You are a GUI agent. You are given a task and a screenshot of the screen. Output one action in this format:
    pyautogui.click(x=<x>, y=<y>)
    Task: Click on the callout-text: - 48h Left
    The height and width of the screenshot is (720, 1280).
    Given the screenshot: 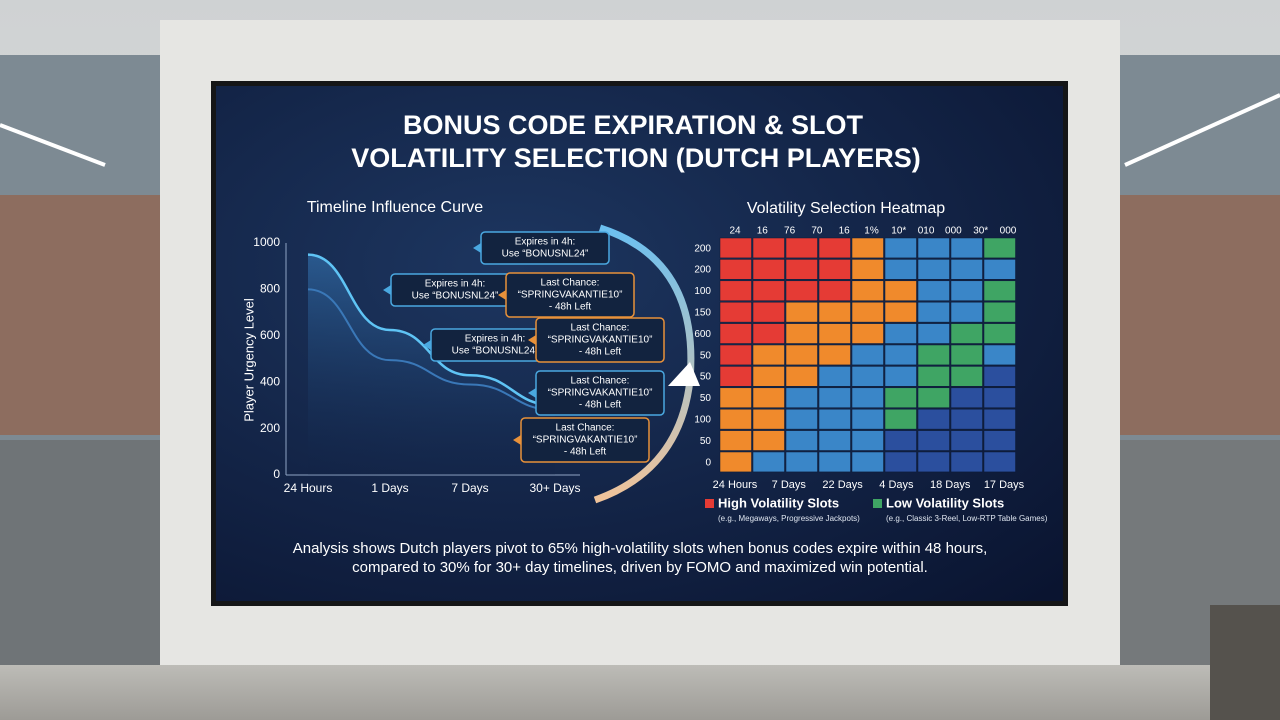 What is the action you would take?
    pyautogui.click(x=585, y=452)
    